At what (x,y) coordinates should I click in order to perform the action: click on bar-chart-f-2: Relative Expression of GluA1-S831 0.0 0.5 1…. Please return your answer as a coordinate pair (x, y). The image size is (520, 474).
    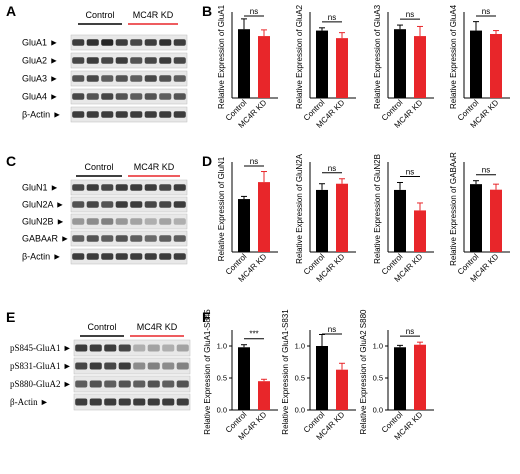
    Looking at the image, I should click on (318, 375).